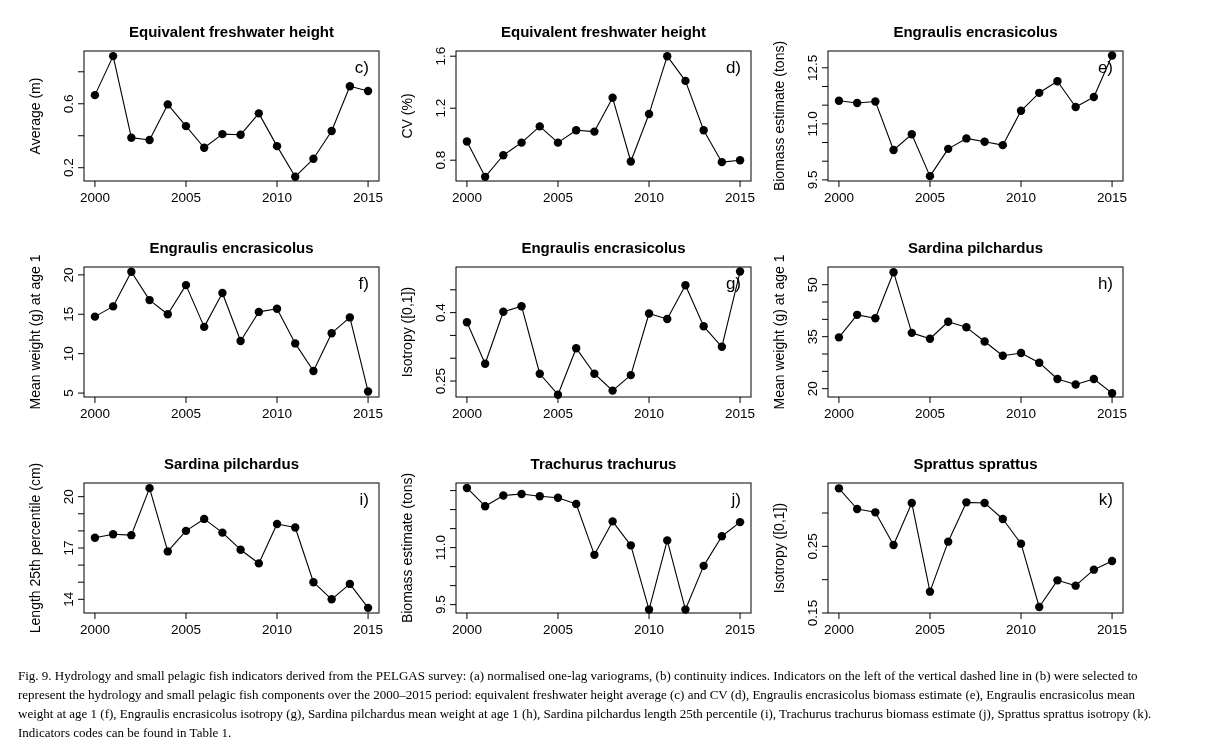 This screenshot has height=756, width=1221. I want to click on chart-title: Engraulis encrasicolus, so click(231, 247).